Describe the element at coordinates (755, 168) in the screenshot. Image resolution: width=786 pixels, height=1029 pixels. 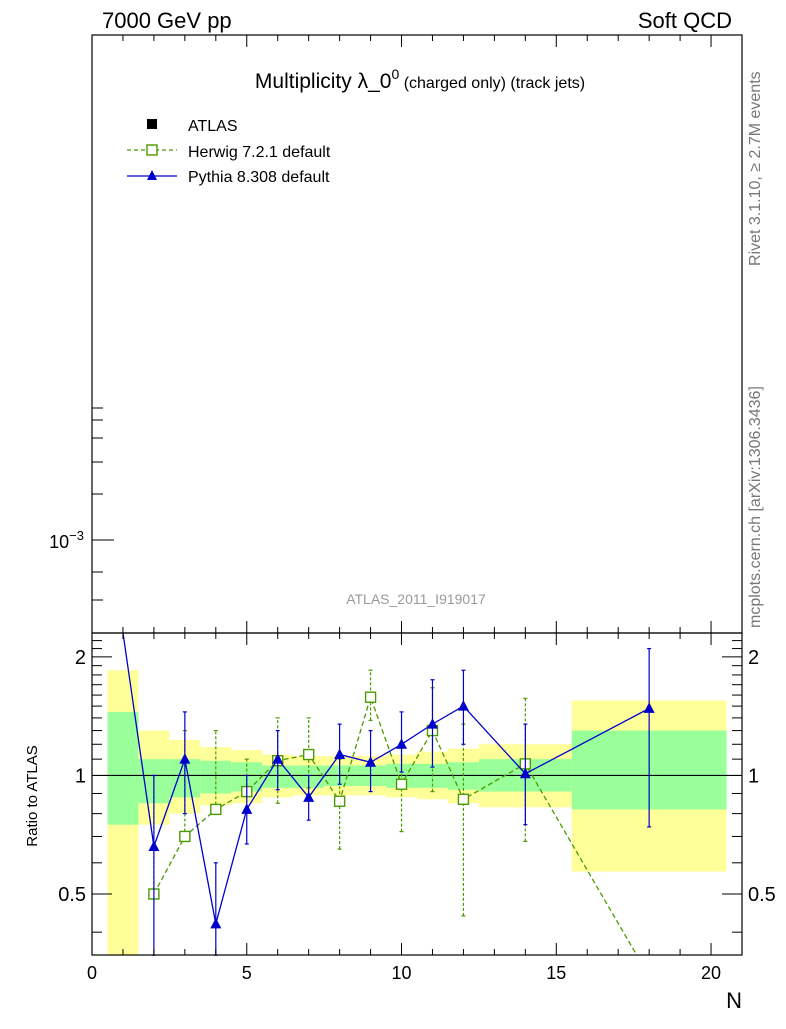
I see `side-label-rivet: Rivet 3.1.10, ≥ 2.7M events` at that location.